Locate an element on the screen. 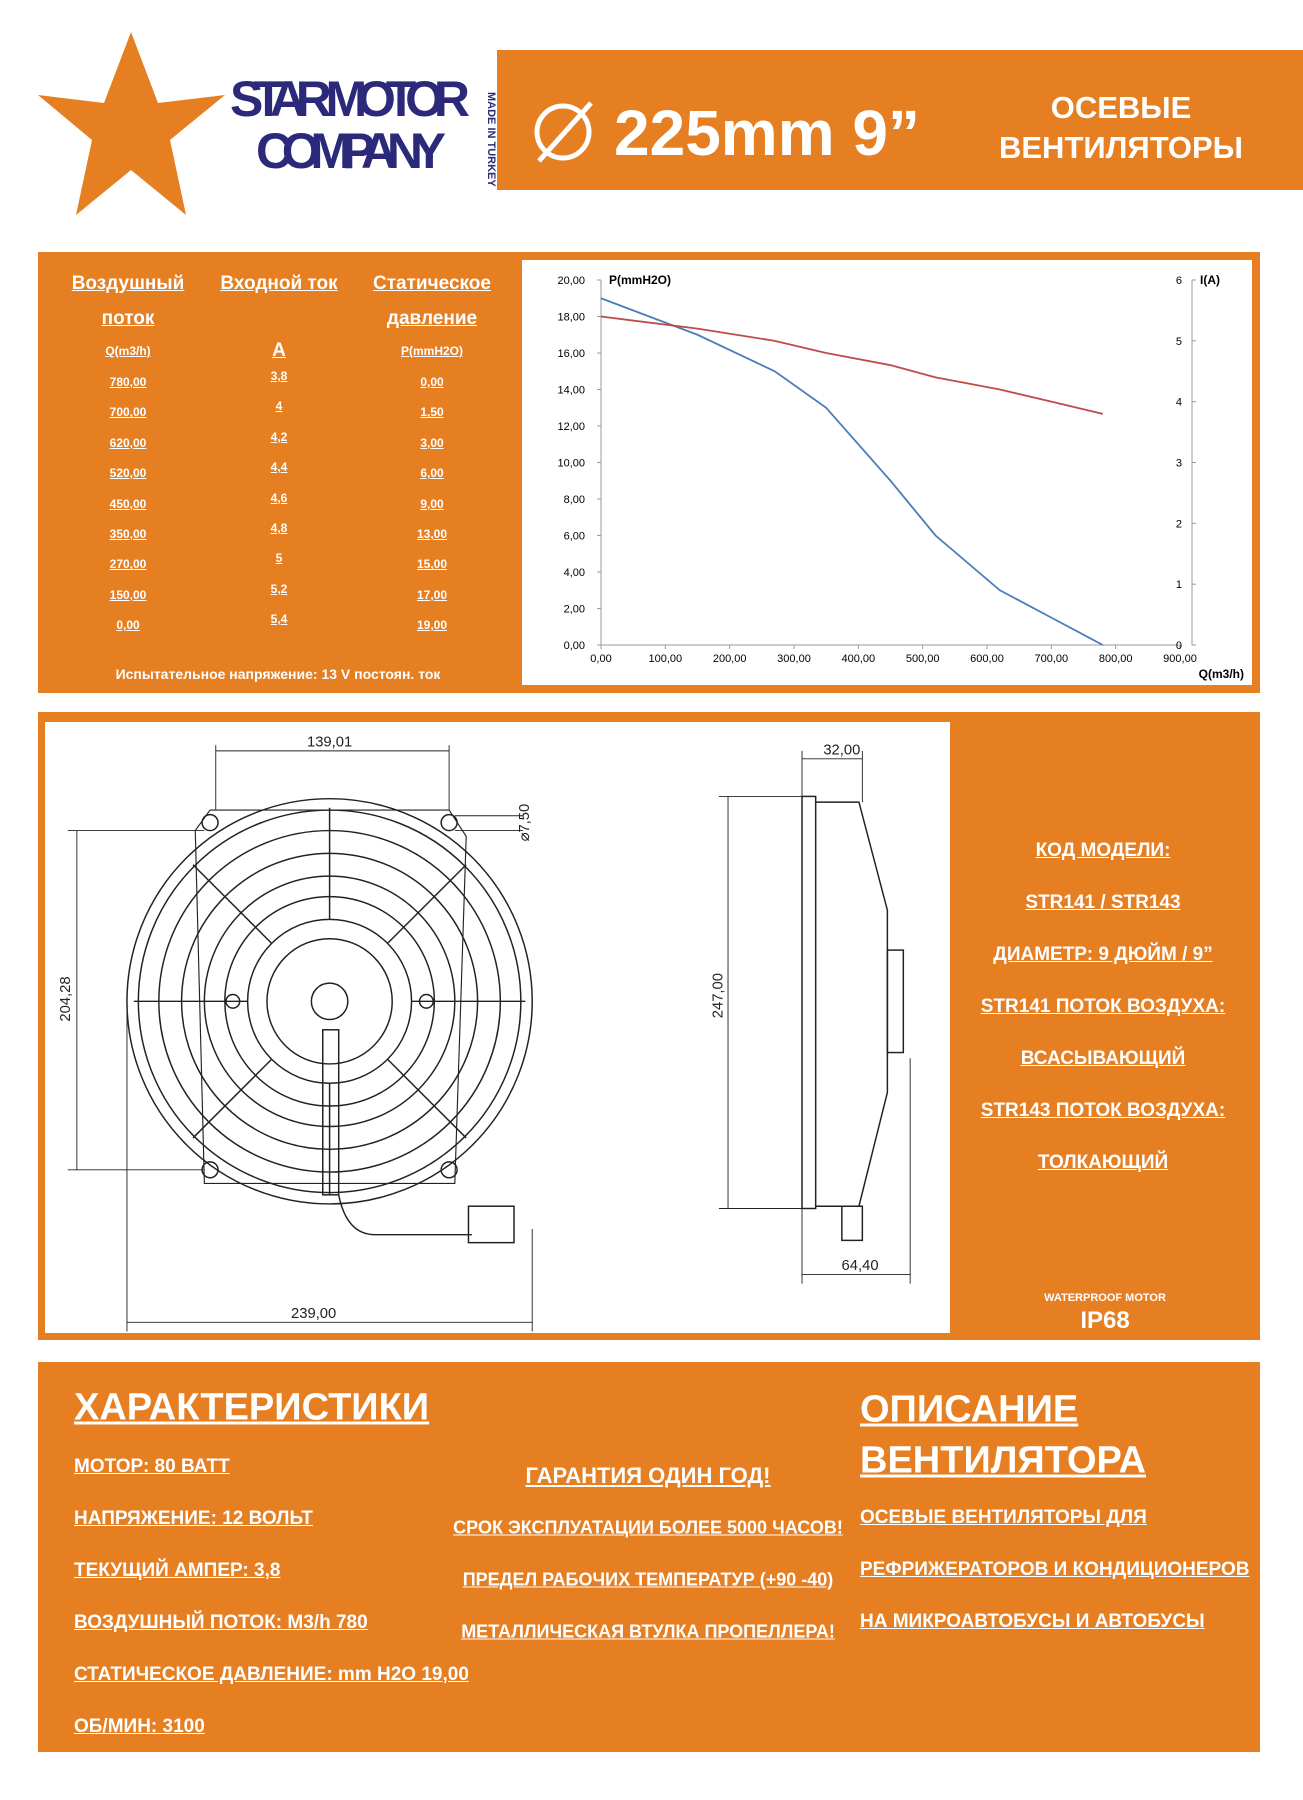 This screenshot has height=1800, width=1303. dimension-label: 32,00 is located at coordinates (841, 750).